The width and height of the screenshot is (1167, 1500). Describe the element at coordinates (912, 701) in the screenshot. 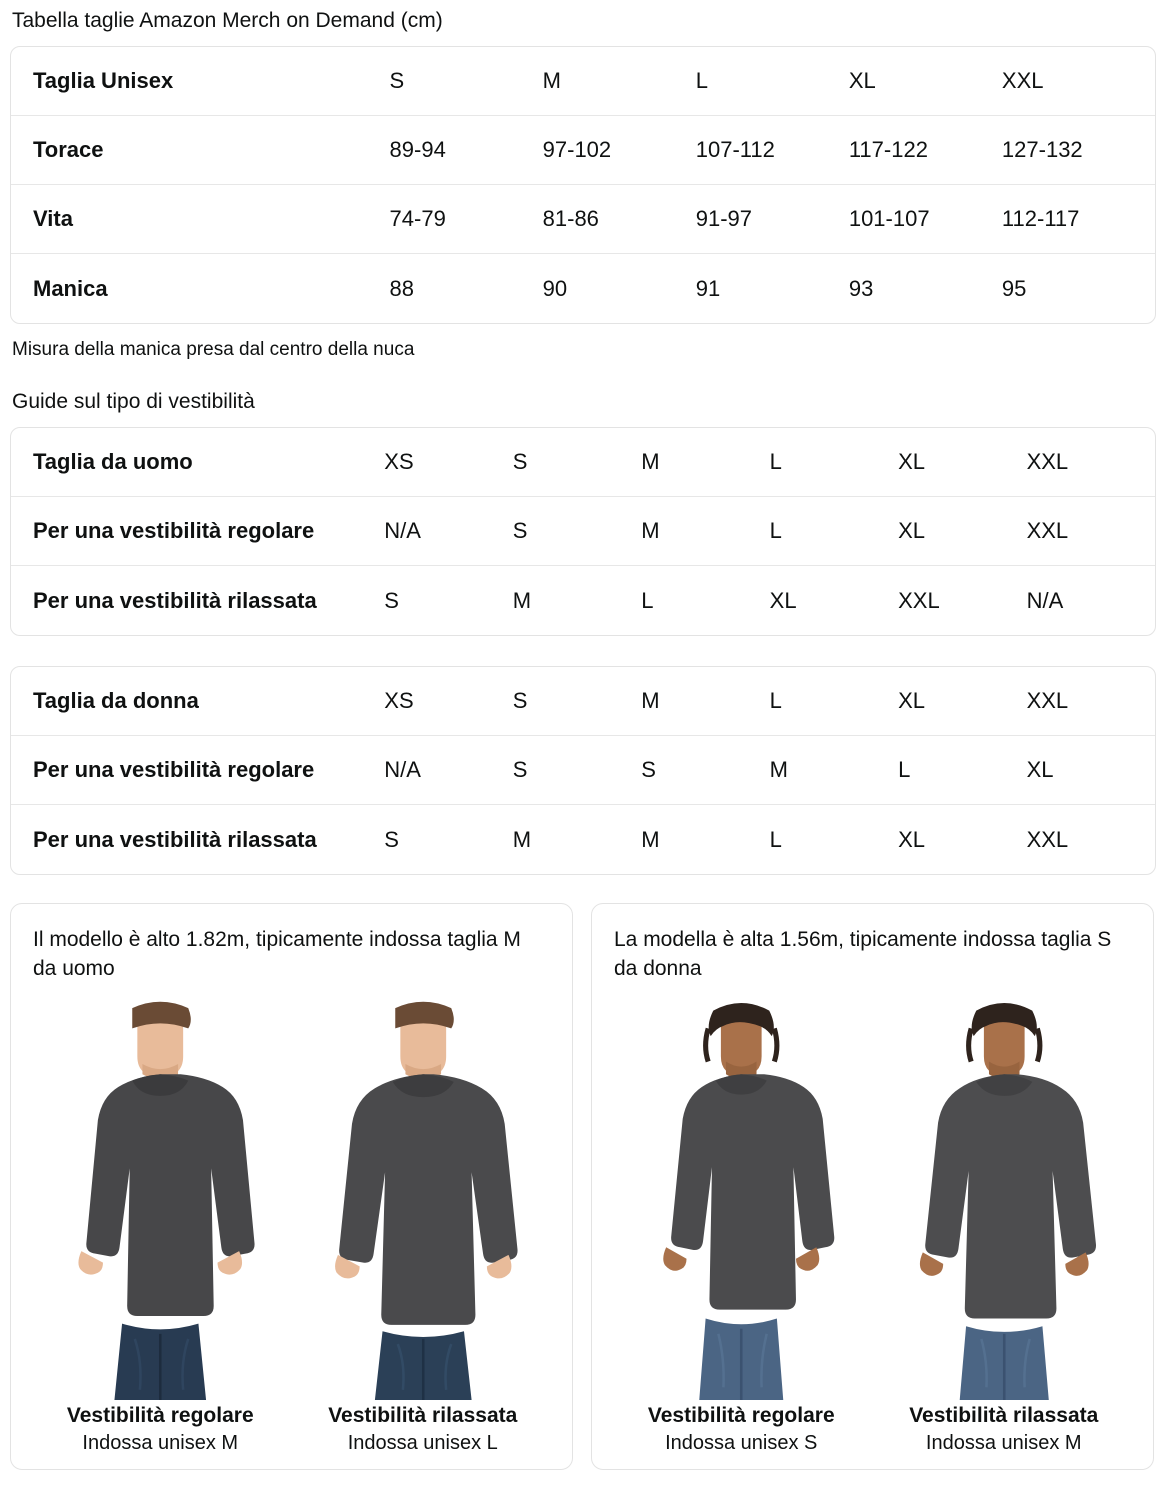

I see `women-column-header-xl: XL` at that location.